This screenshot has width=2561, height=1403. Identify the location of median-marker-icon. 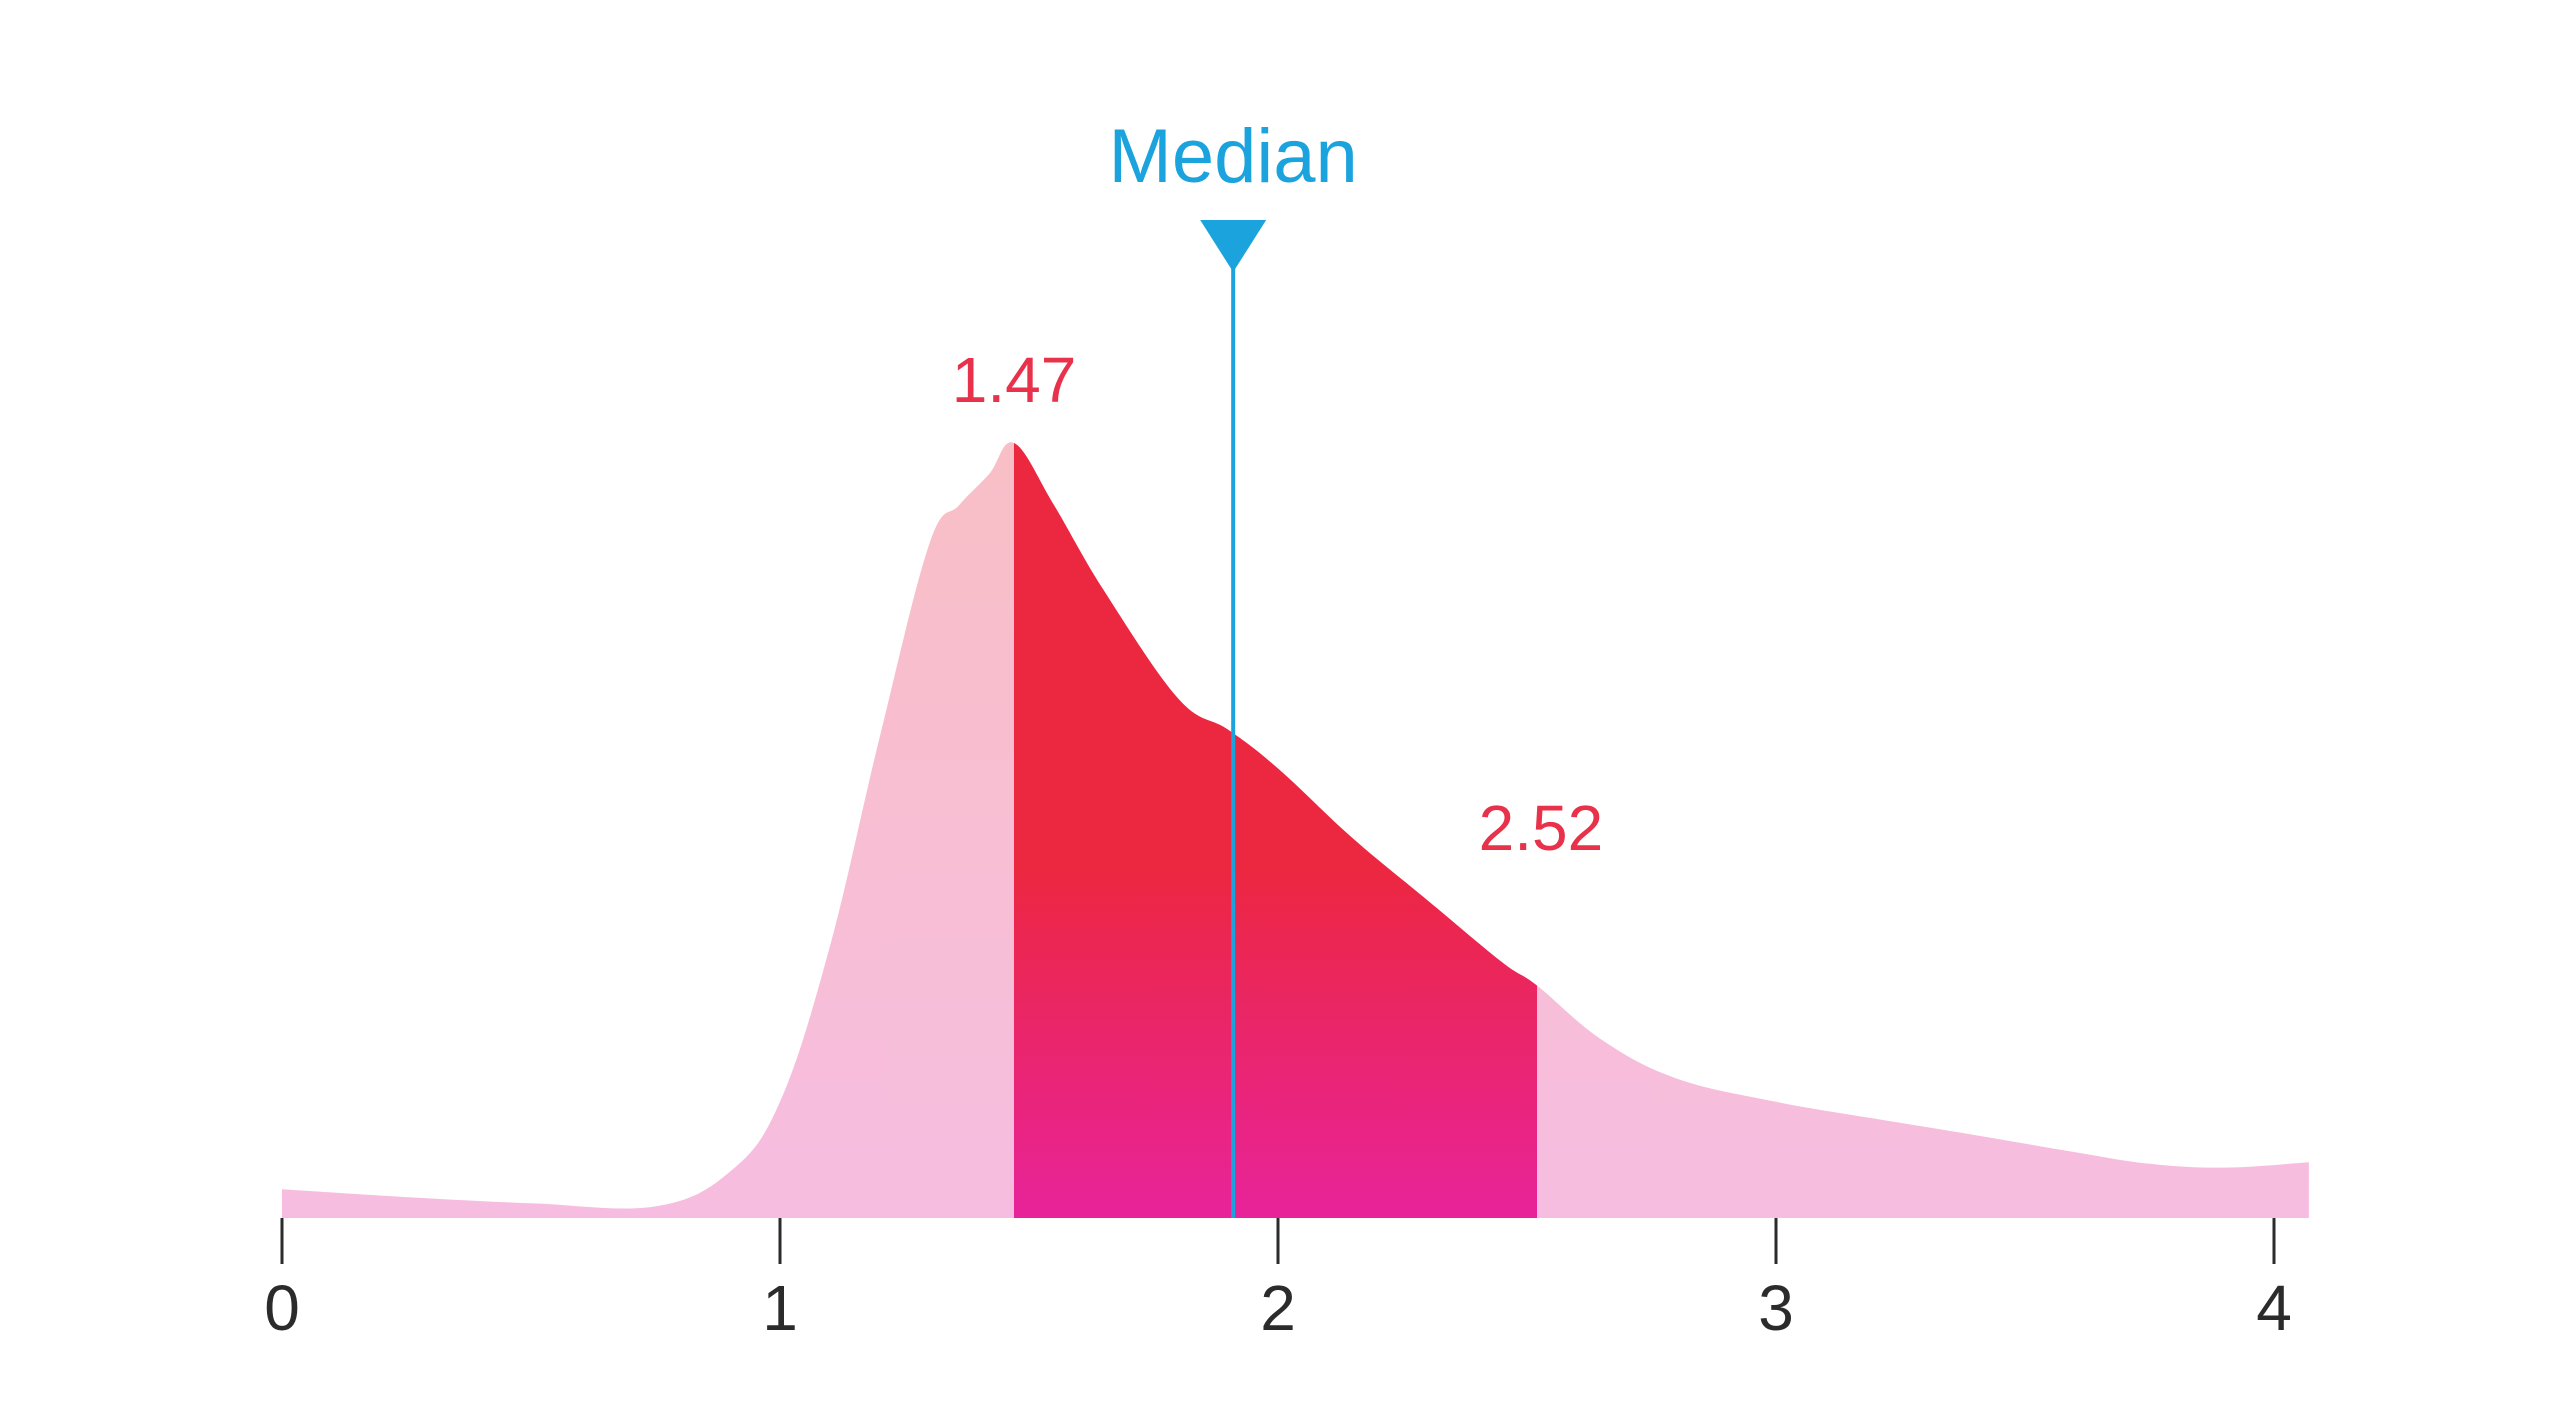
(1233, 246).